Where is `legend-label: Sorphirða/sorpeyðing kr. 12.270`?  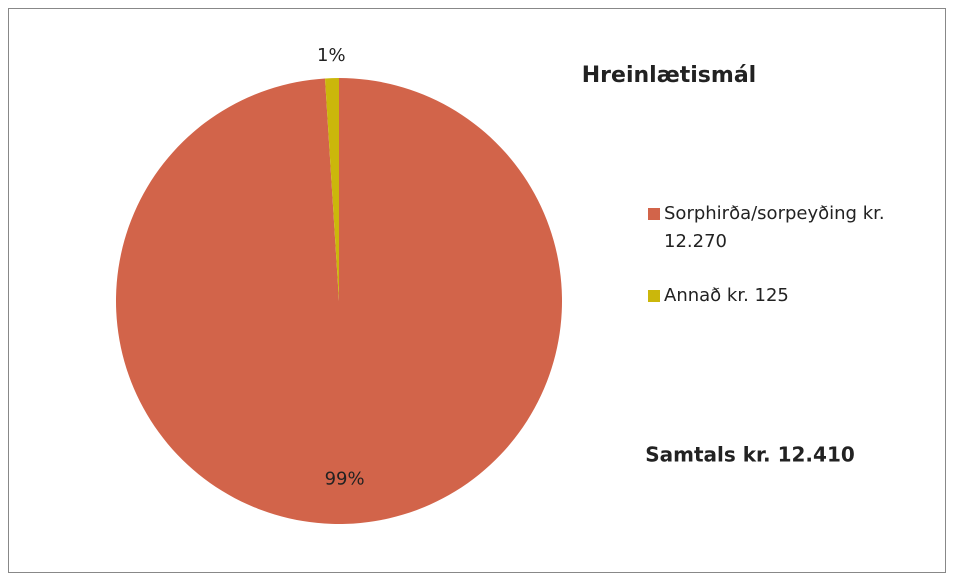
legend-label: Sorphirða/sorpeyðing kr. 12.270 is located at coordinates (774, 227).